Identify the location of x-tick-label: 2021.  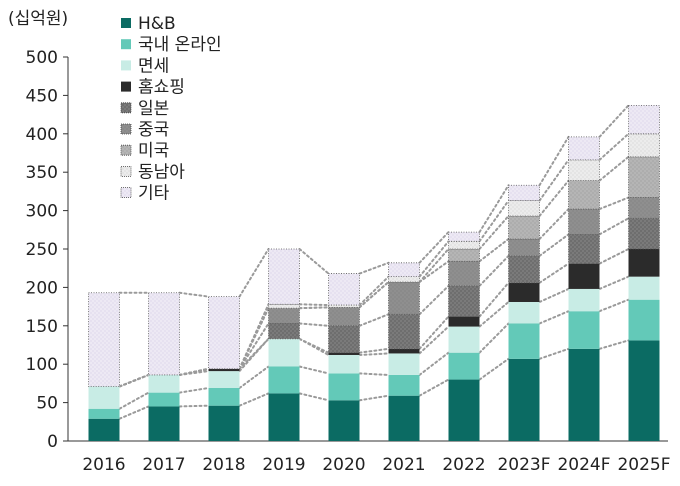
(403, 465).